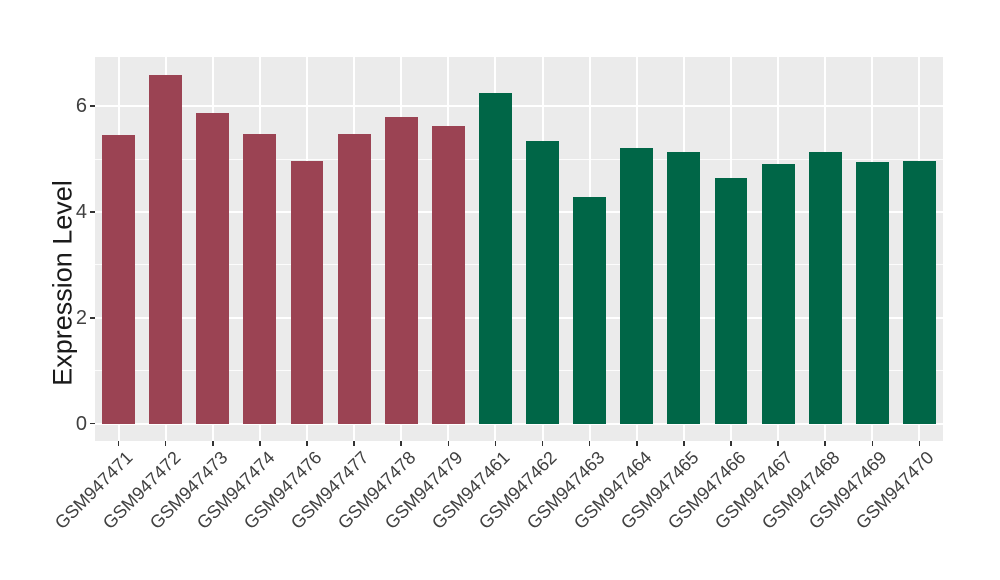 This screenshot has height=580, width=1000. I want to click on bar-GSM947461, so click(495, 258).